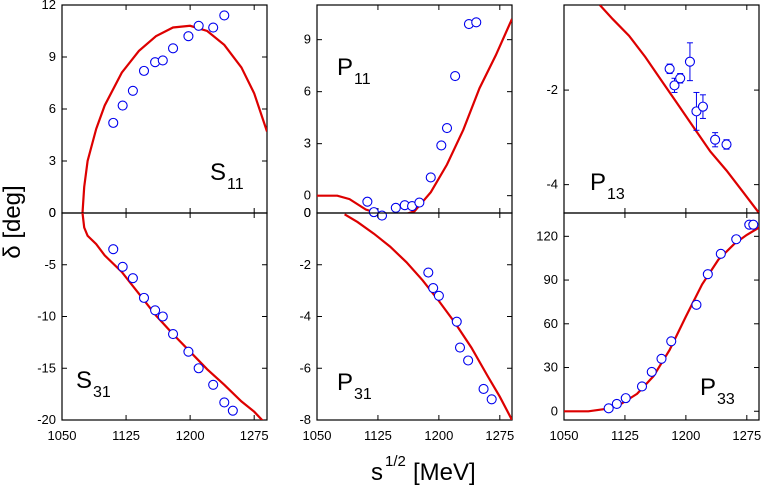 The width and height of the screenshot is (763, 495). I want to click on panel-p33: 0 30 60 90 120 1050 1125 1200 1275 P 33, so click(648, 327).